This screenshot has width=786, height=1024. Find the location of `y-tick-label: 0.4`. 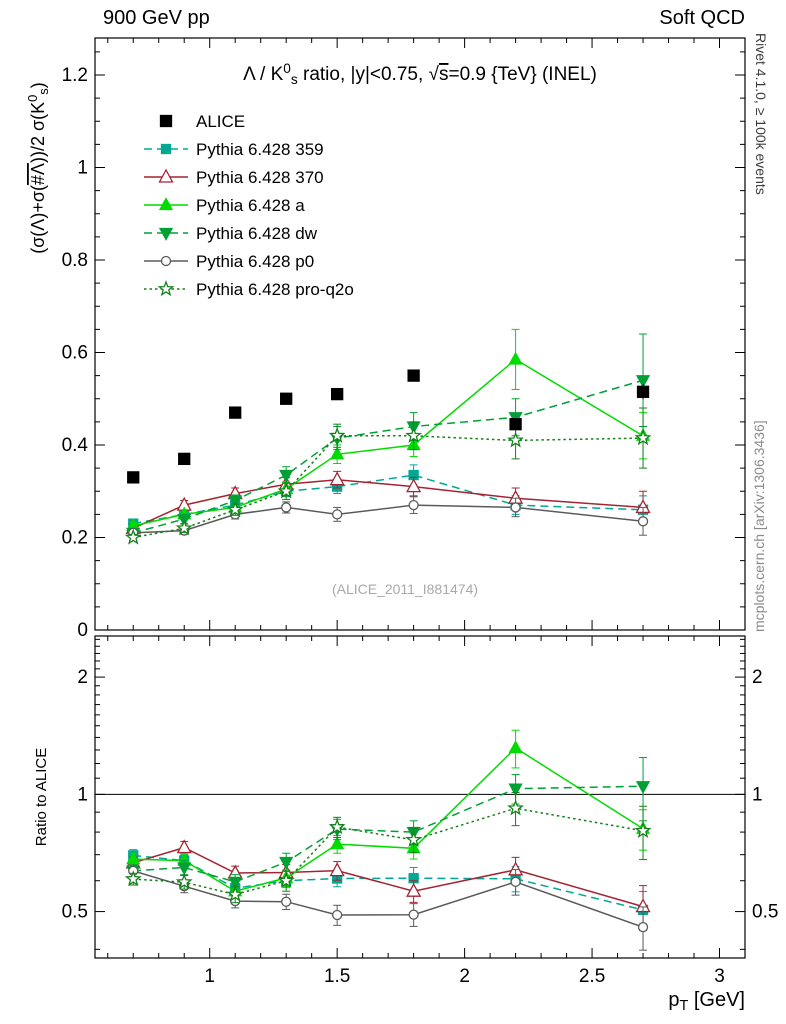

y-tick-label: 0.4 is located at coordinates (75, 445).